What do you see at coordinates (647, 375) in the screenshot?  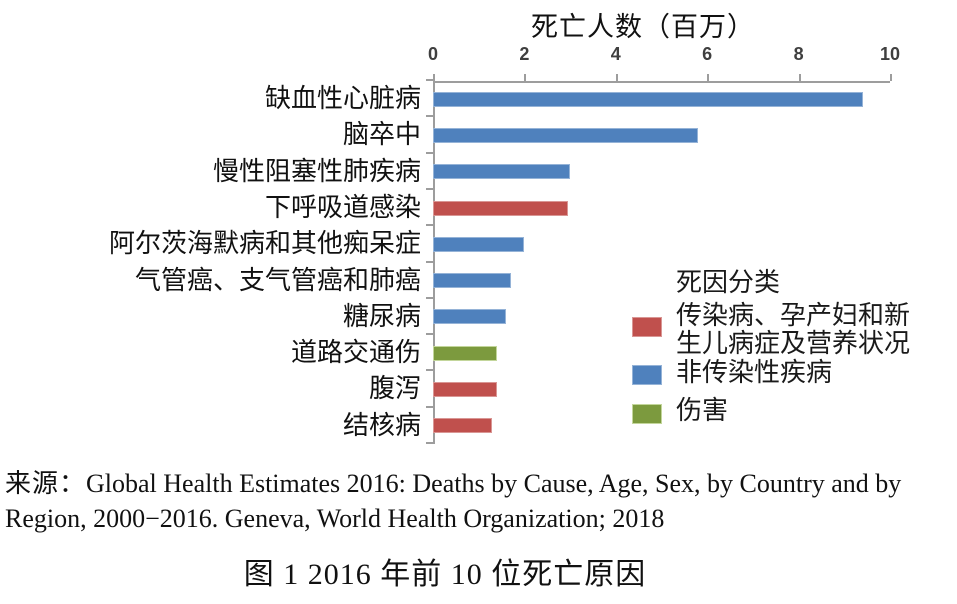 I see `legend-swatch-noncommunicable` at bounding box center [647, 375].